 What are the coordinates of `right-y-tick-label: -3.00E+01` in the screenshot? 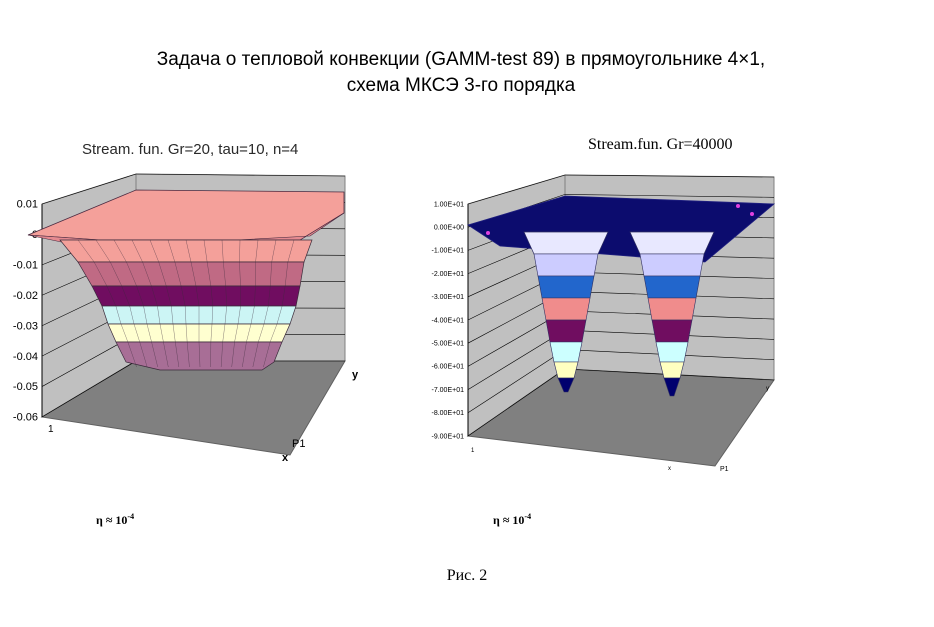 It's located at (448, 297).